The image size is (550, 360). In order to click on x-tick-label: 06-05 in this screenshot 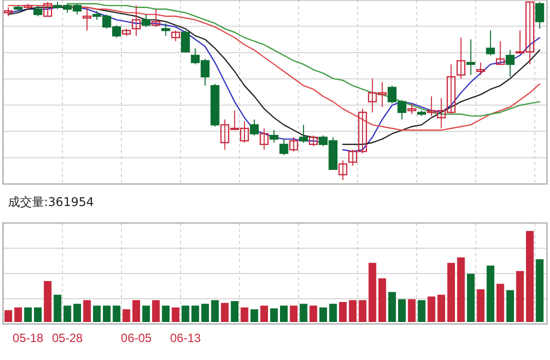, I will do `click(136, 337)`.